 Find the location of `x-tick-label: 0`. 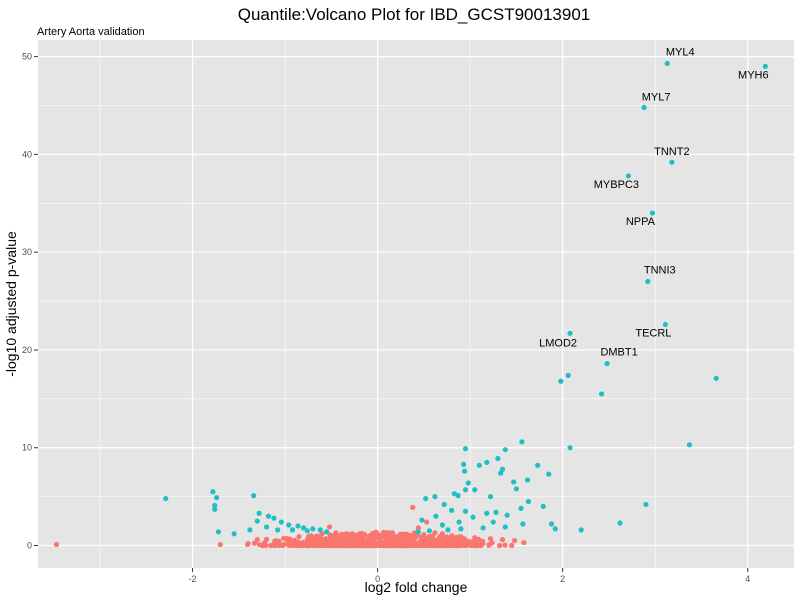

x-tick-label: 0 is located at coordinates (377, 579).